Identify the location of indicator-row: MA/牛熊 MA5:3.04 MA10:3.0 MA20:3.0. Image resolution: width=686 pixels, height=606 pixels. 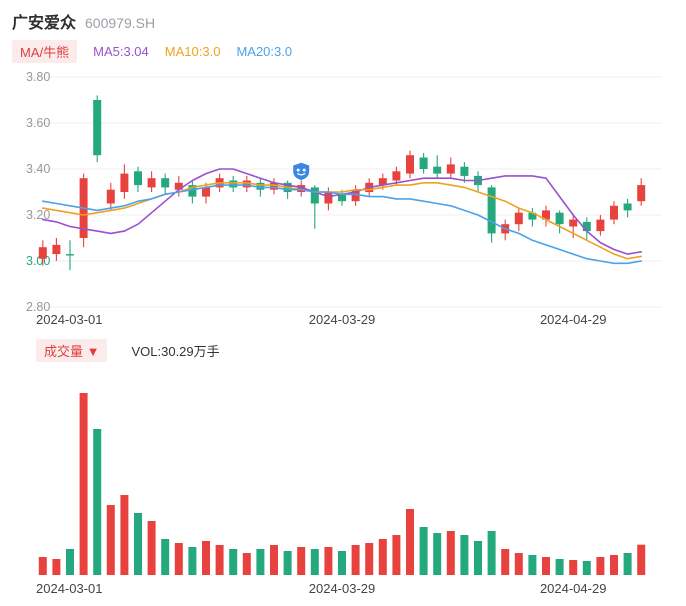
(343, 51).